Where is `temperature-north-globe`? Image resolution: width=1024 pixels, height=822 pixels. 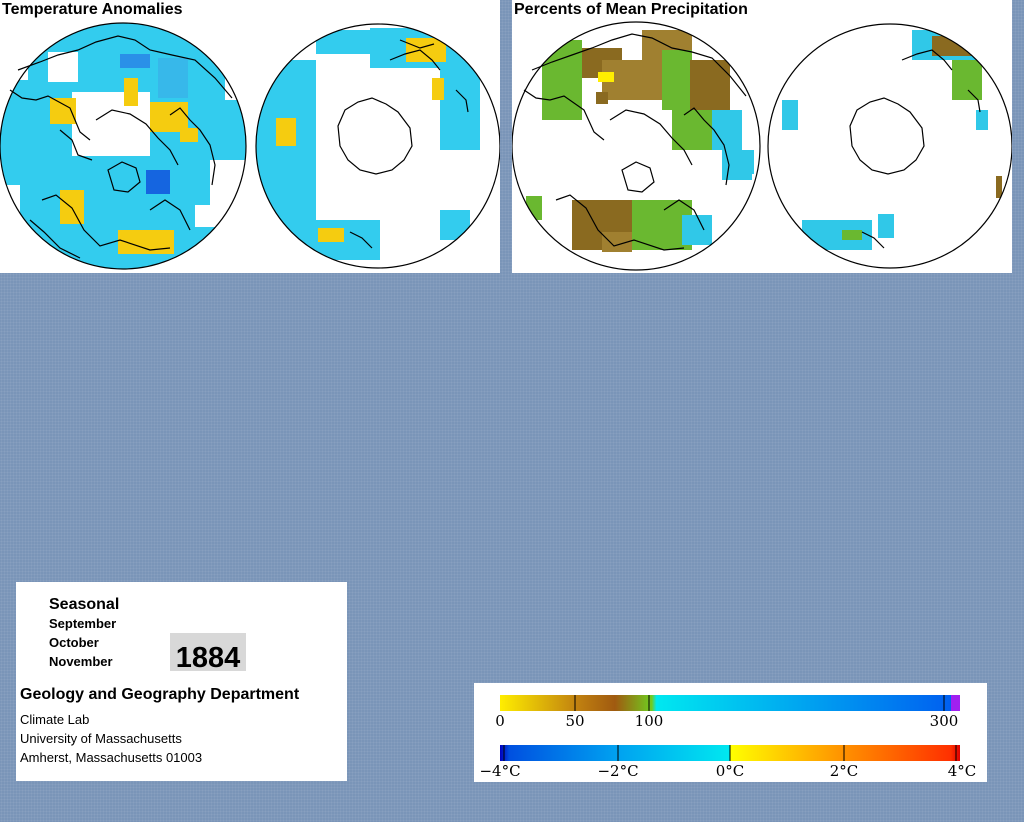
temperature-north-globe is located at coordinates (123, 146).